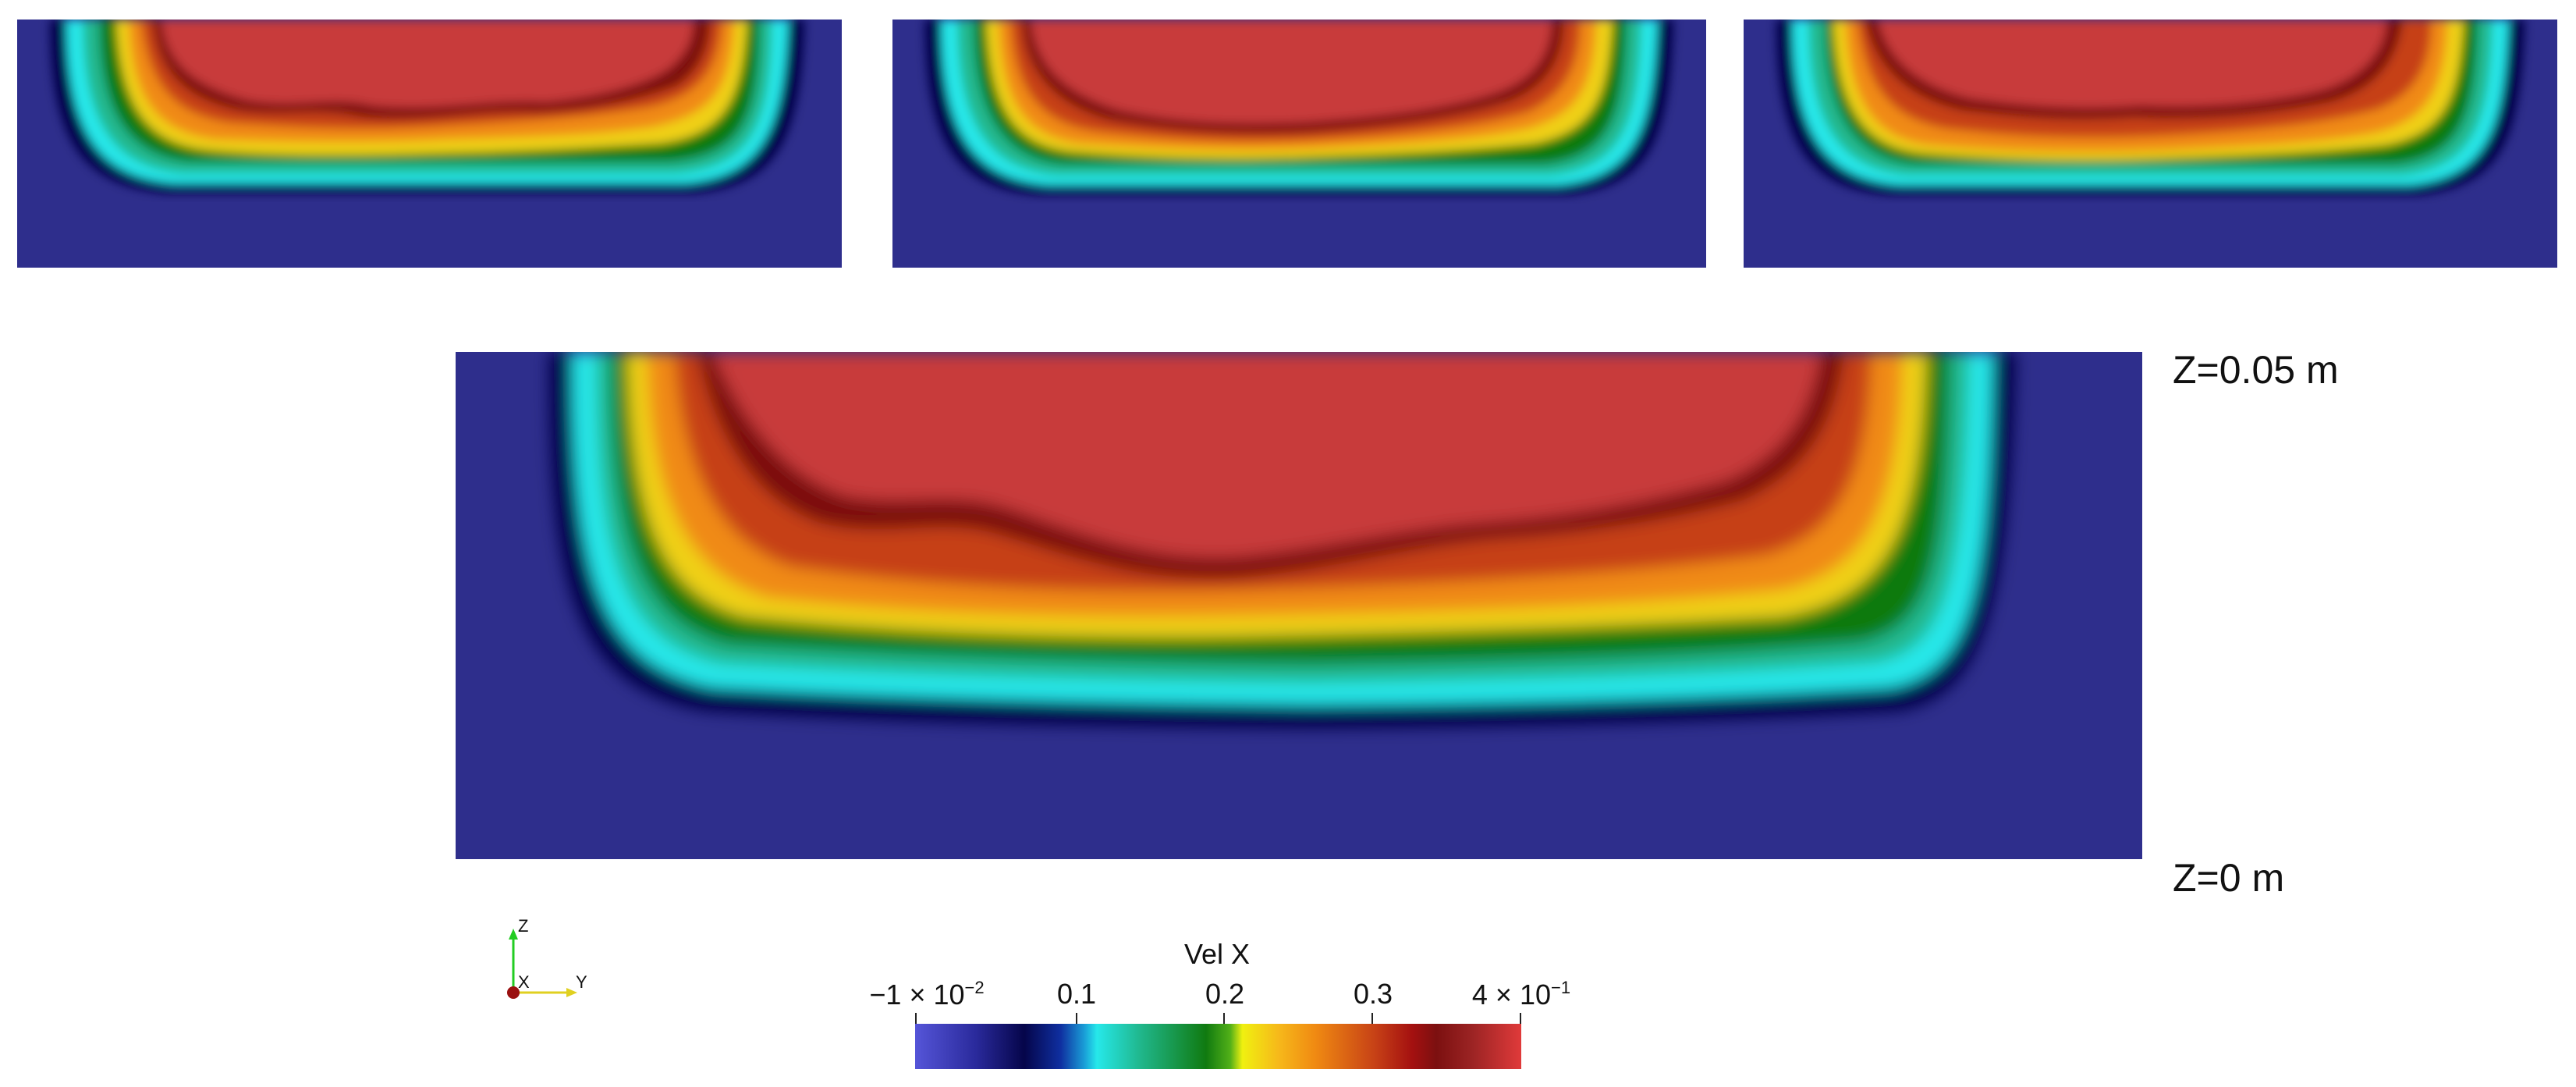 This screenshot has width=2576, height=1087. Describe the element at coordinates (1521, 994) in the screenshot. I see `colorbar-max-label: 4 × 10⁻¹` at that location.